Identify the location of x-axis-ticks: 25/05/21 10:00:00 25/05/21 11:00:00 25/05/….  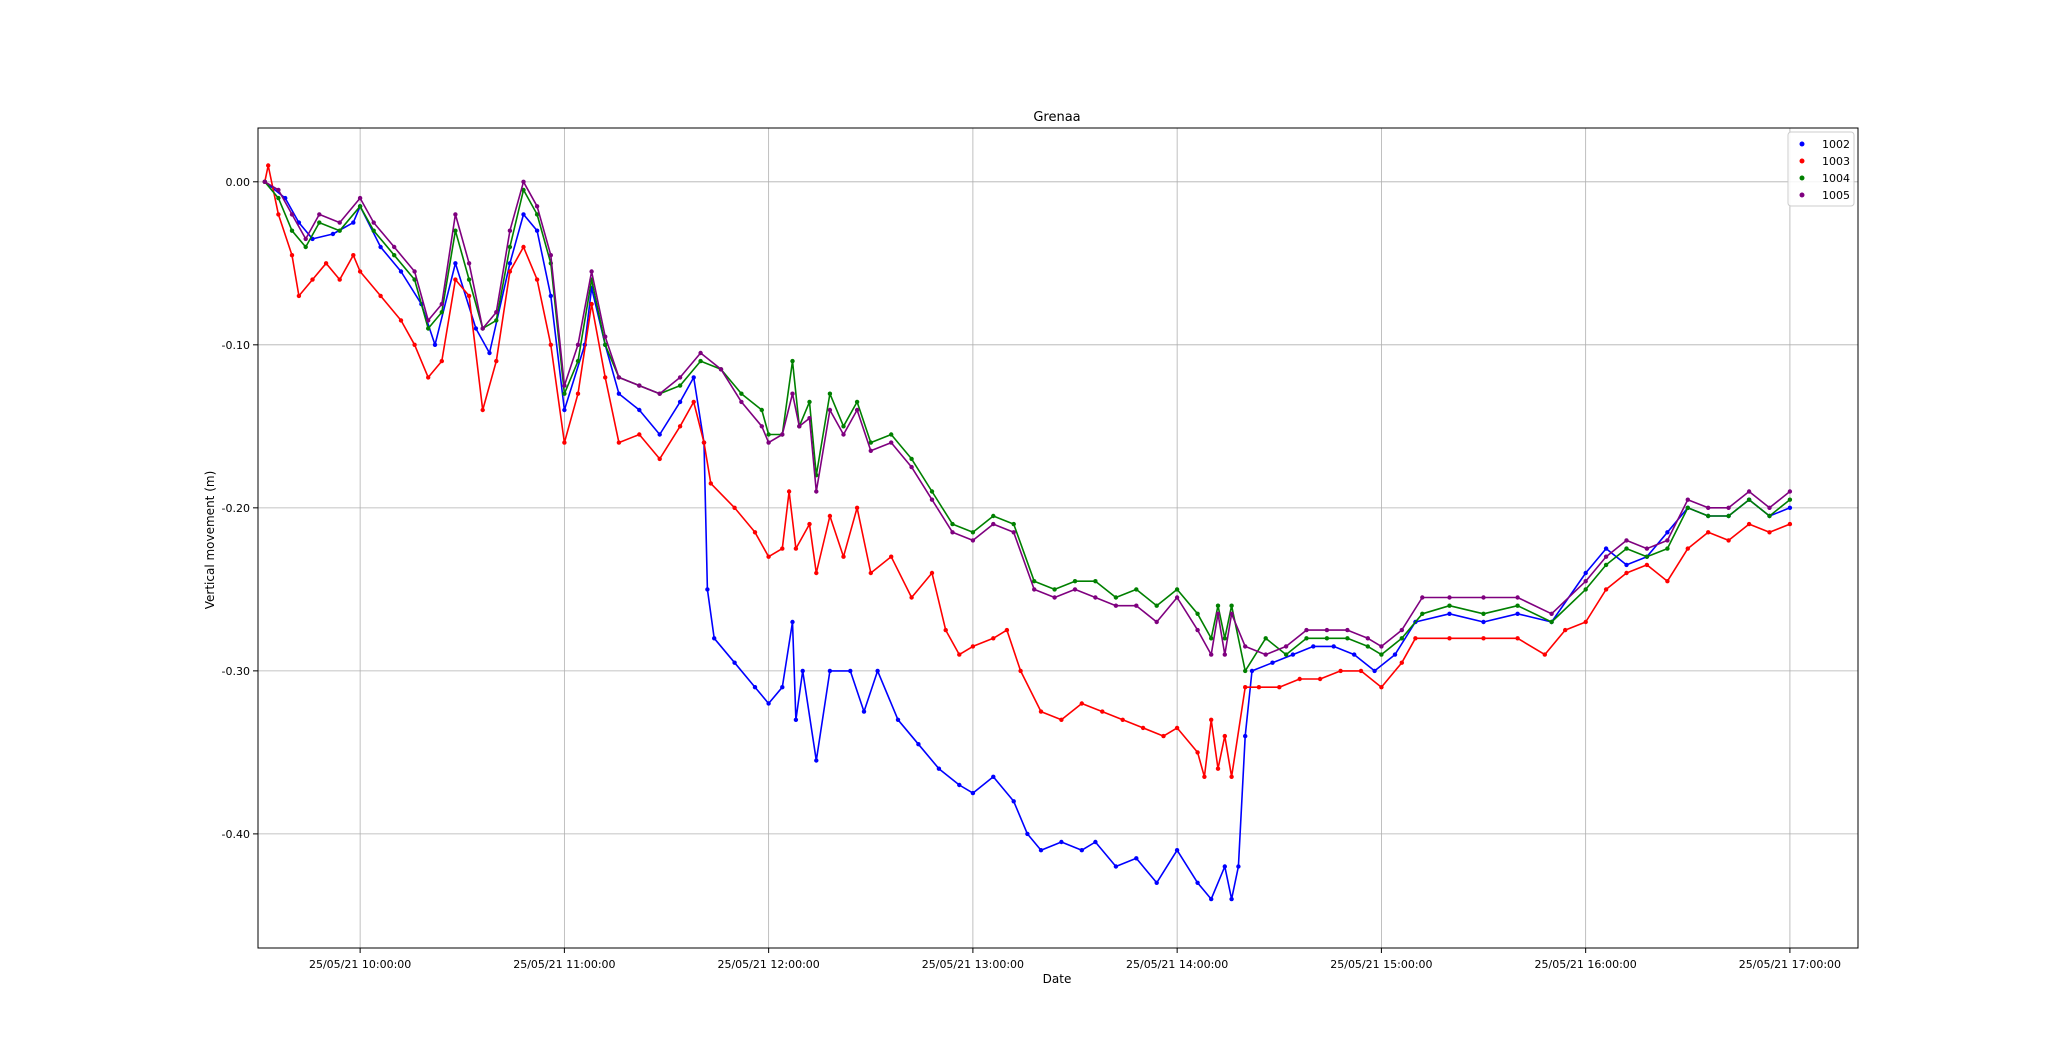
(1075, 959).